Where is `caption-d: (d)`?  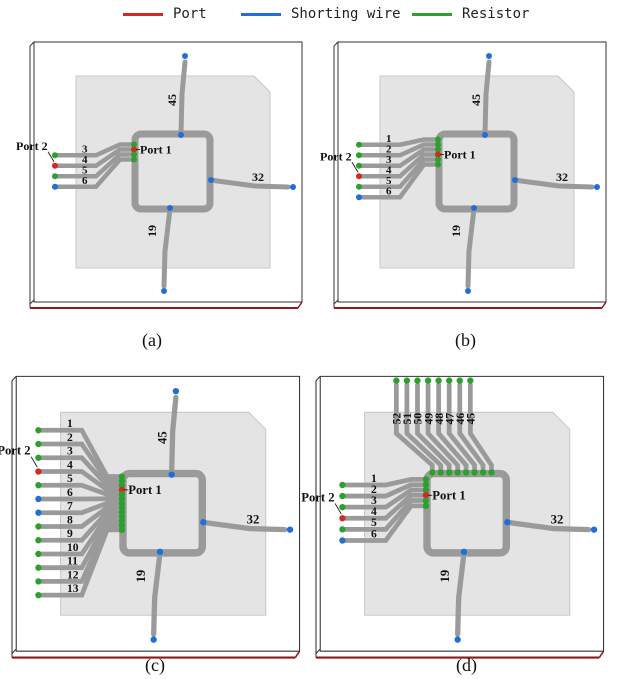
caption-d: (d) is located at coordinates (466, 665).